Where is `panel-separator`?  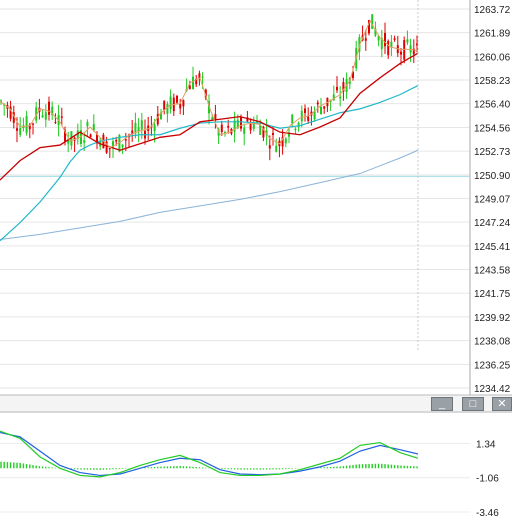
panel-separator is located at coordinates (256, 404).